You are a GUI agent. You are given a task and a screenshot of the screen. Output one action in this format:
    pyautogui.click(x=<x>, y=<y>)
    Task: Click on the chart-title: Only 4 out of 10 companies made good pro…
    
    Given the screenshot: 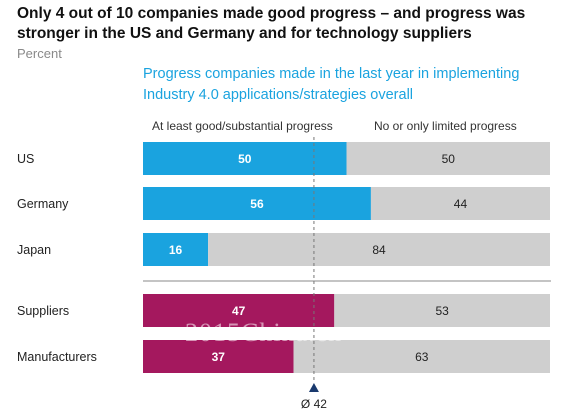 What is the action you would take?
    pyautogui.click(x=271, y=23)
    